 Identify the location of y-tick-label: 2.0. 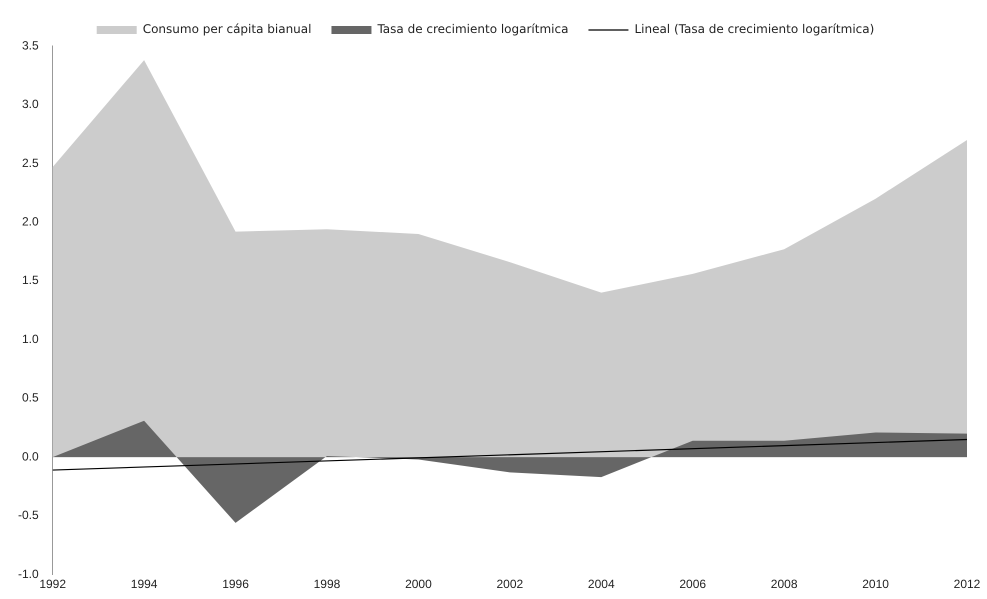
(30, 221).